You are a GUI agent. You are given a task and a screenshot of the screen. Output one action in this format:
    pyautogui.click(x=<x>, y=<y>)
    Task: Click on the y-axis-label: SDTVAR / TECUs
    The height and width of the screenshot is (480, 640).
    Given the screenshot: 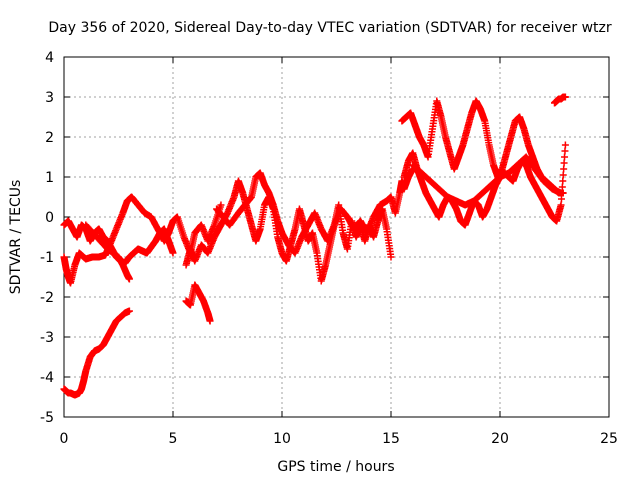 What is the action you would take?
    pyautogui.click(x=16, y=237)
    